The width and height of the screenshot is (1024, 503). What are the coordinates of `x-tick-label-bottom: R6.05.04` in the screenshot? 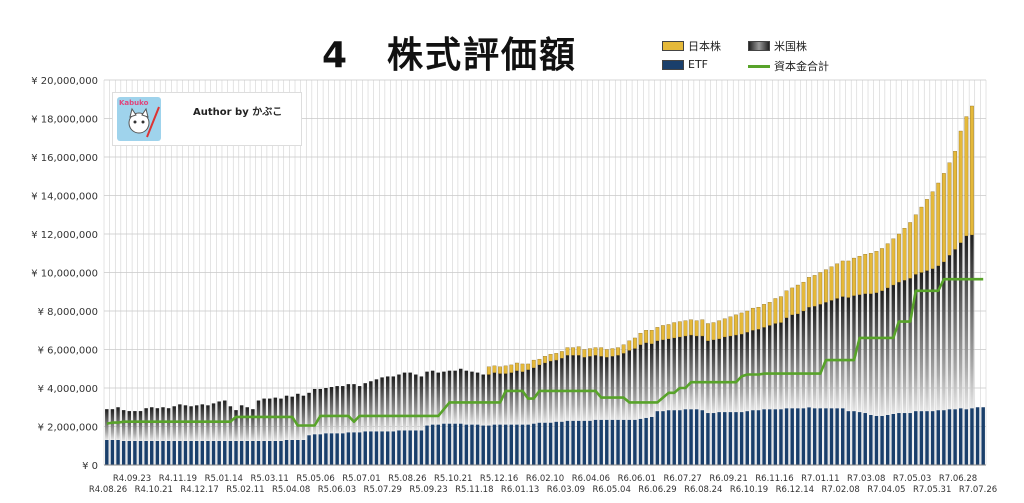 It's located at (612, 490).